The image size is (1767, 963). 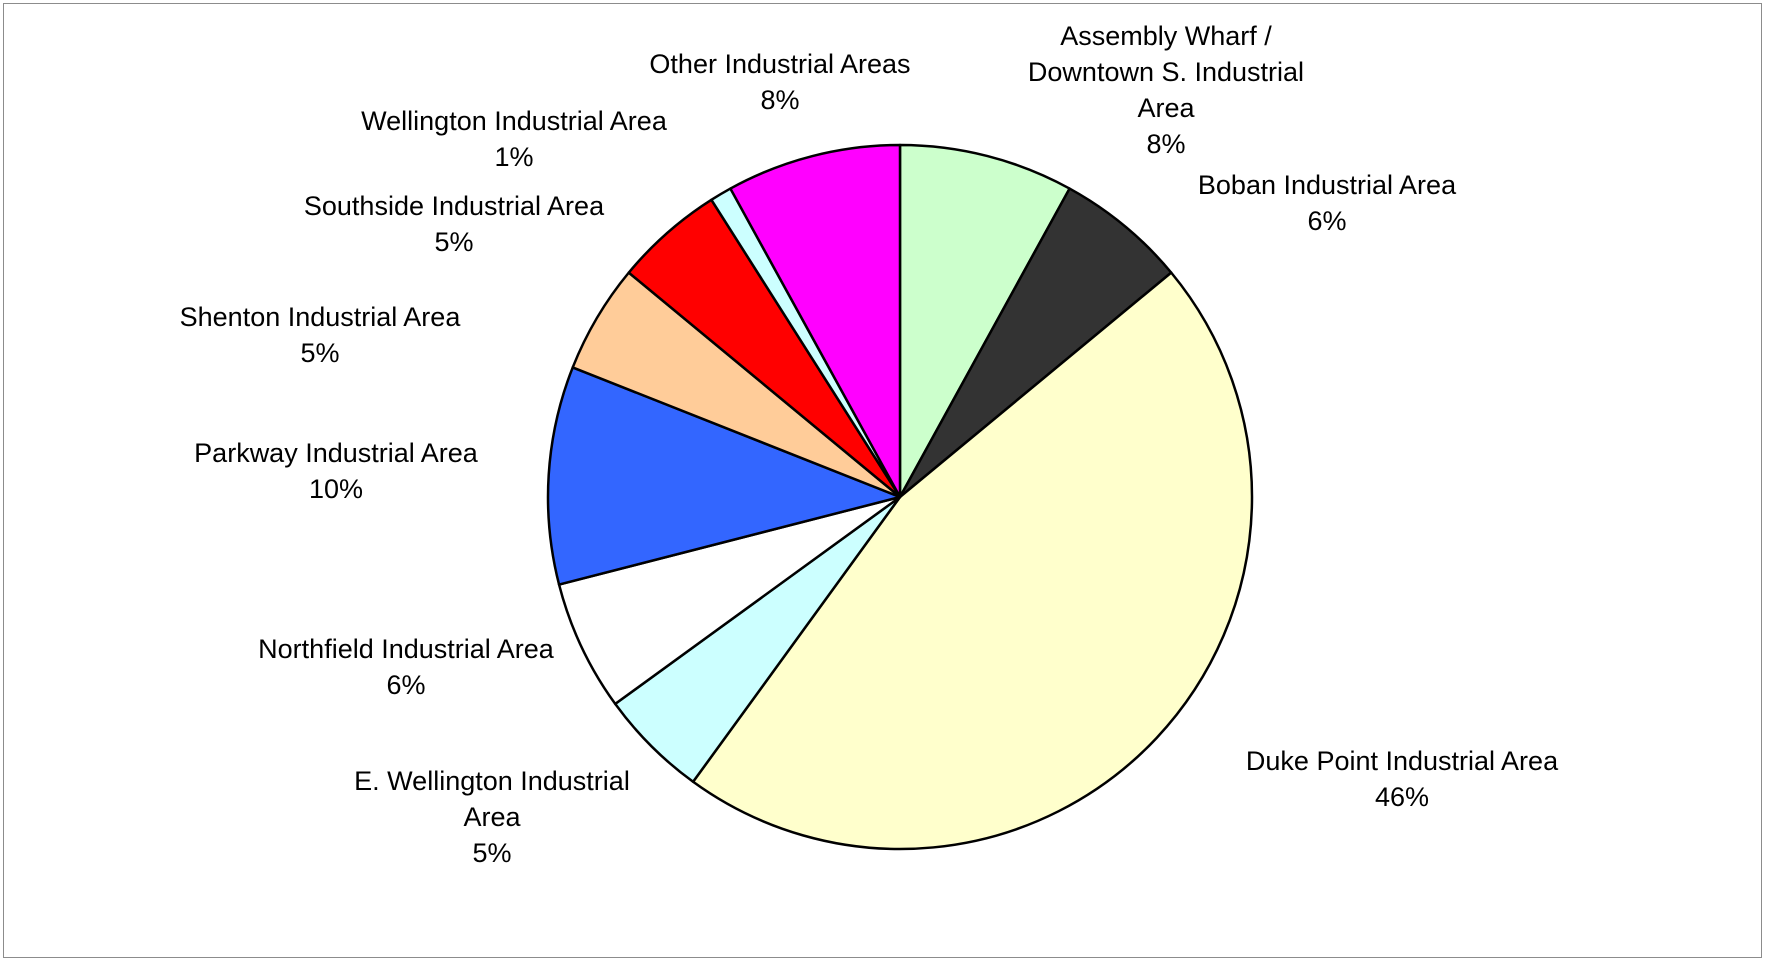 What do you see at coordinates (1327, 203) in the screenshot?
I see `slice-label: Boban Industrial Area 6%` at bounding box center [1327, 203].